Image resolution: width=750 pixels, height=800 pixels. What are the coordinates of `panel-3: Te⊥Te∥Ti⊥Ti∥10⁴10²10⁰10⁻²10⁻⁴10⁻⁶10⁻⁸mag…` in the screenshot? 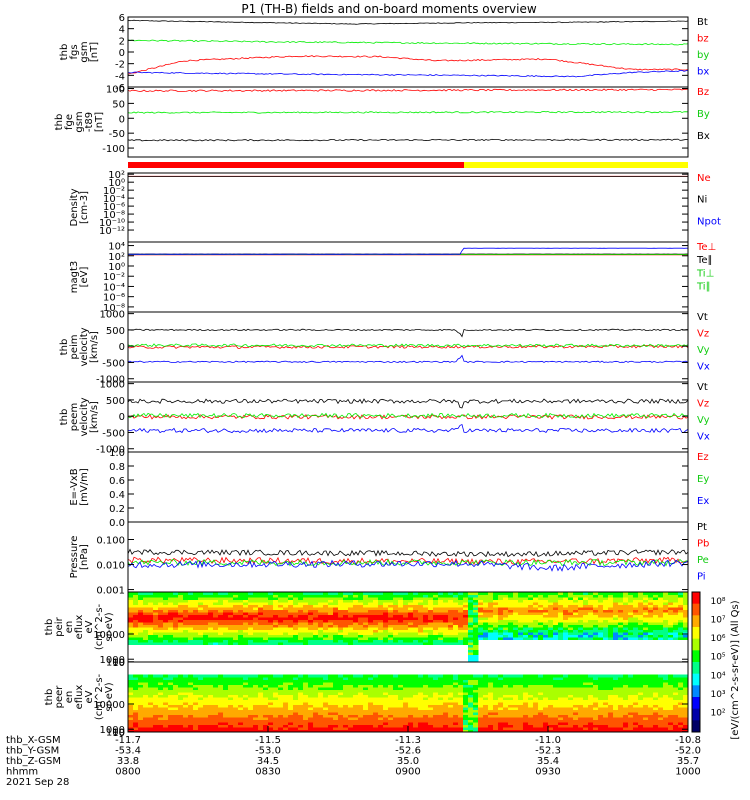 It's located at (392, 277).